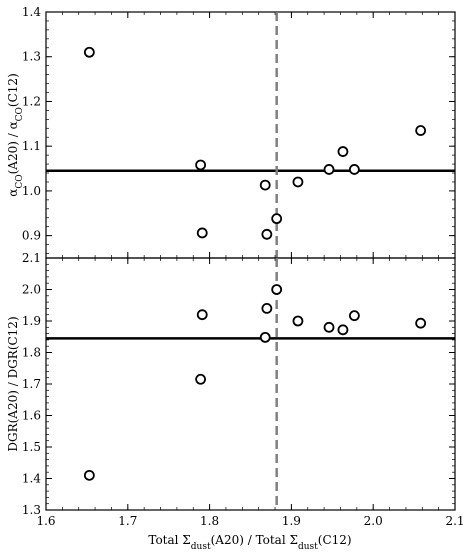 The height and width of the screenshot is (556, 472). What do you see at coordinates (249, 542) in the screenshot?
I see `x-axis-title: Total Σdust(A20) / Total Σdust(C12)` at bounding box center [249, 542].